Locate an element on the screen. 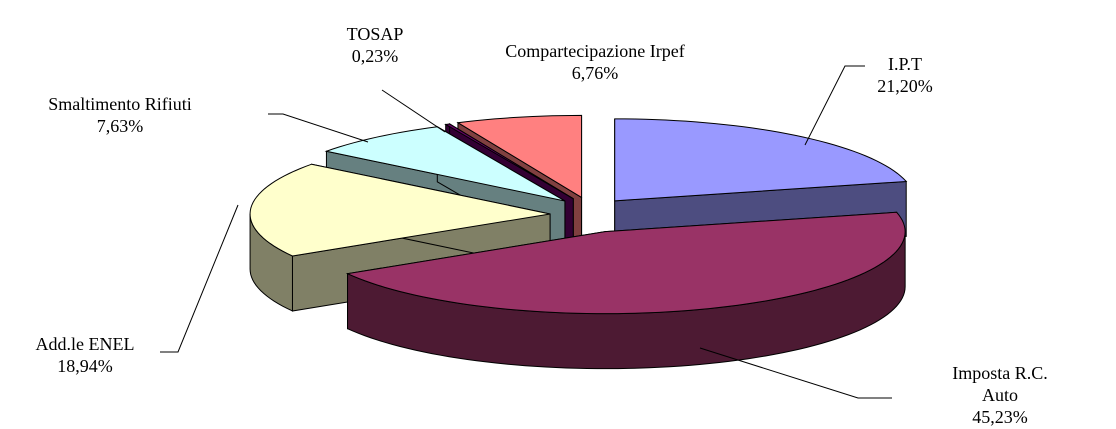 The width and height of the screenshot is (1116, 429). slice-label: I.P.T 21,20% is located at coordinates (905, 75).